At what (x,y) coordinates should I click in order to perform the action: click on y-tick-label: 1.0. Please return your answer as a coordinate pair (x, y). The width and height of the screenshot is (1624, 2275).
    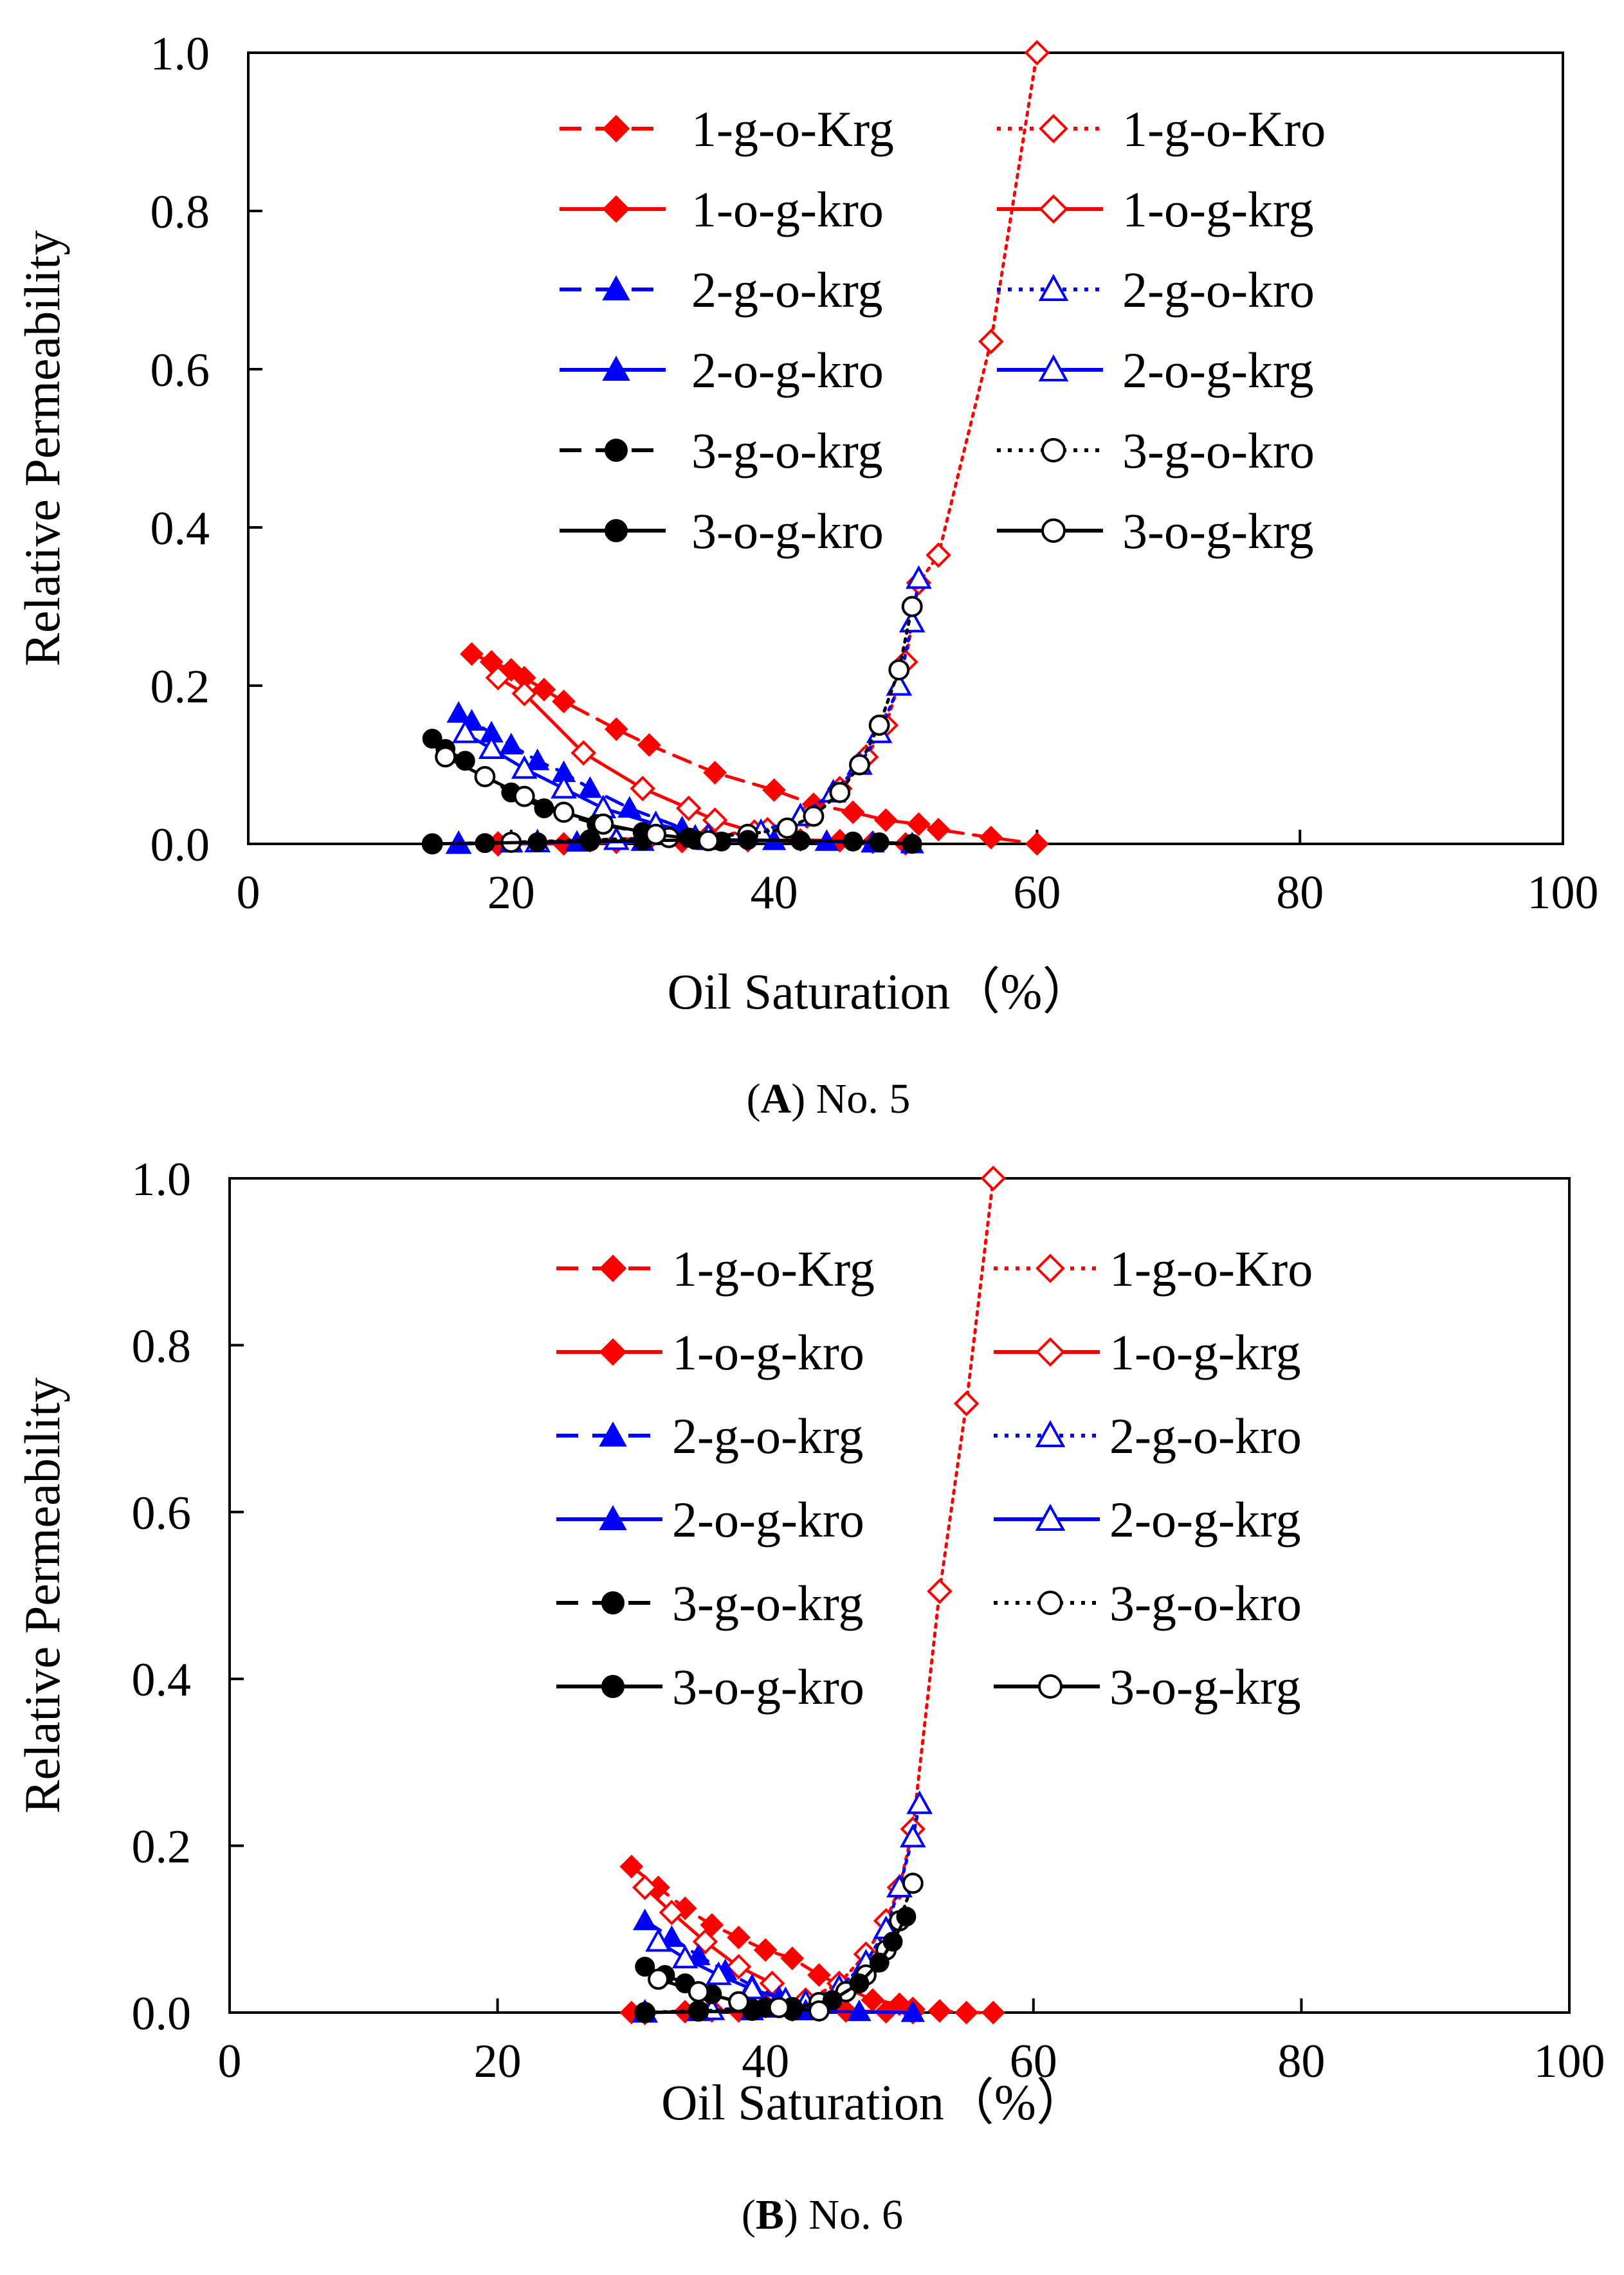
    Looking at the image, I should click on (181, 54).